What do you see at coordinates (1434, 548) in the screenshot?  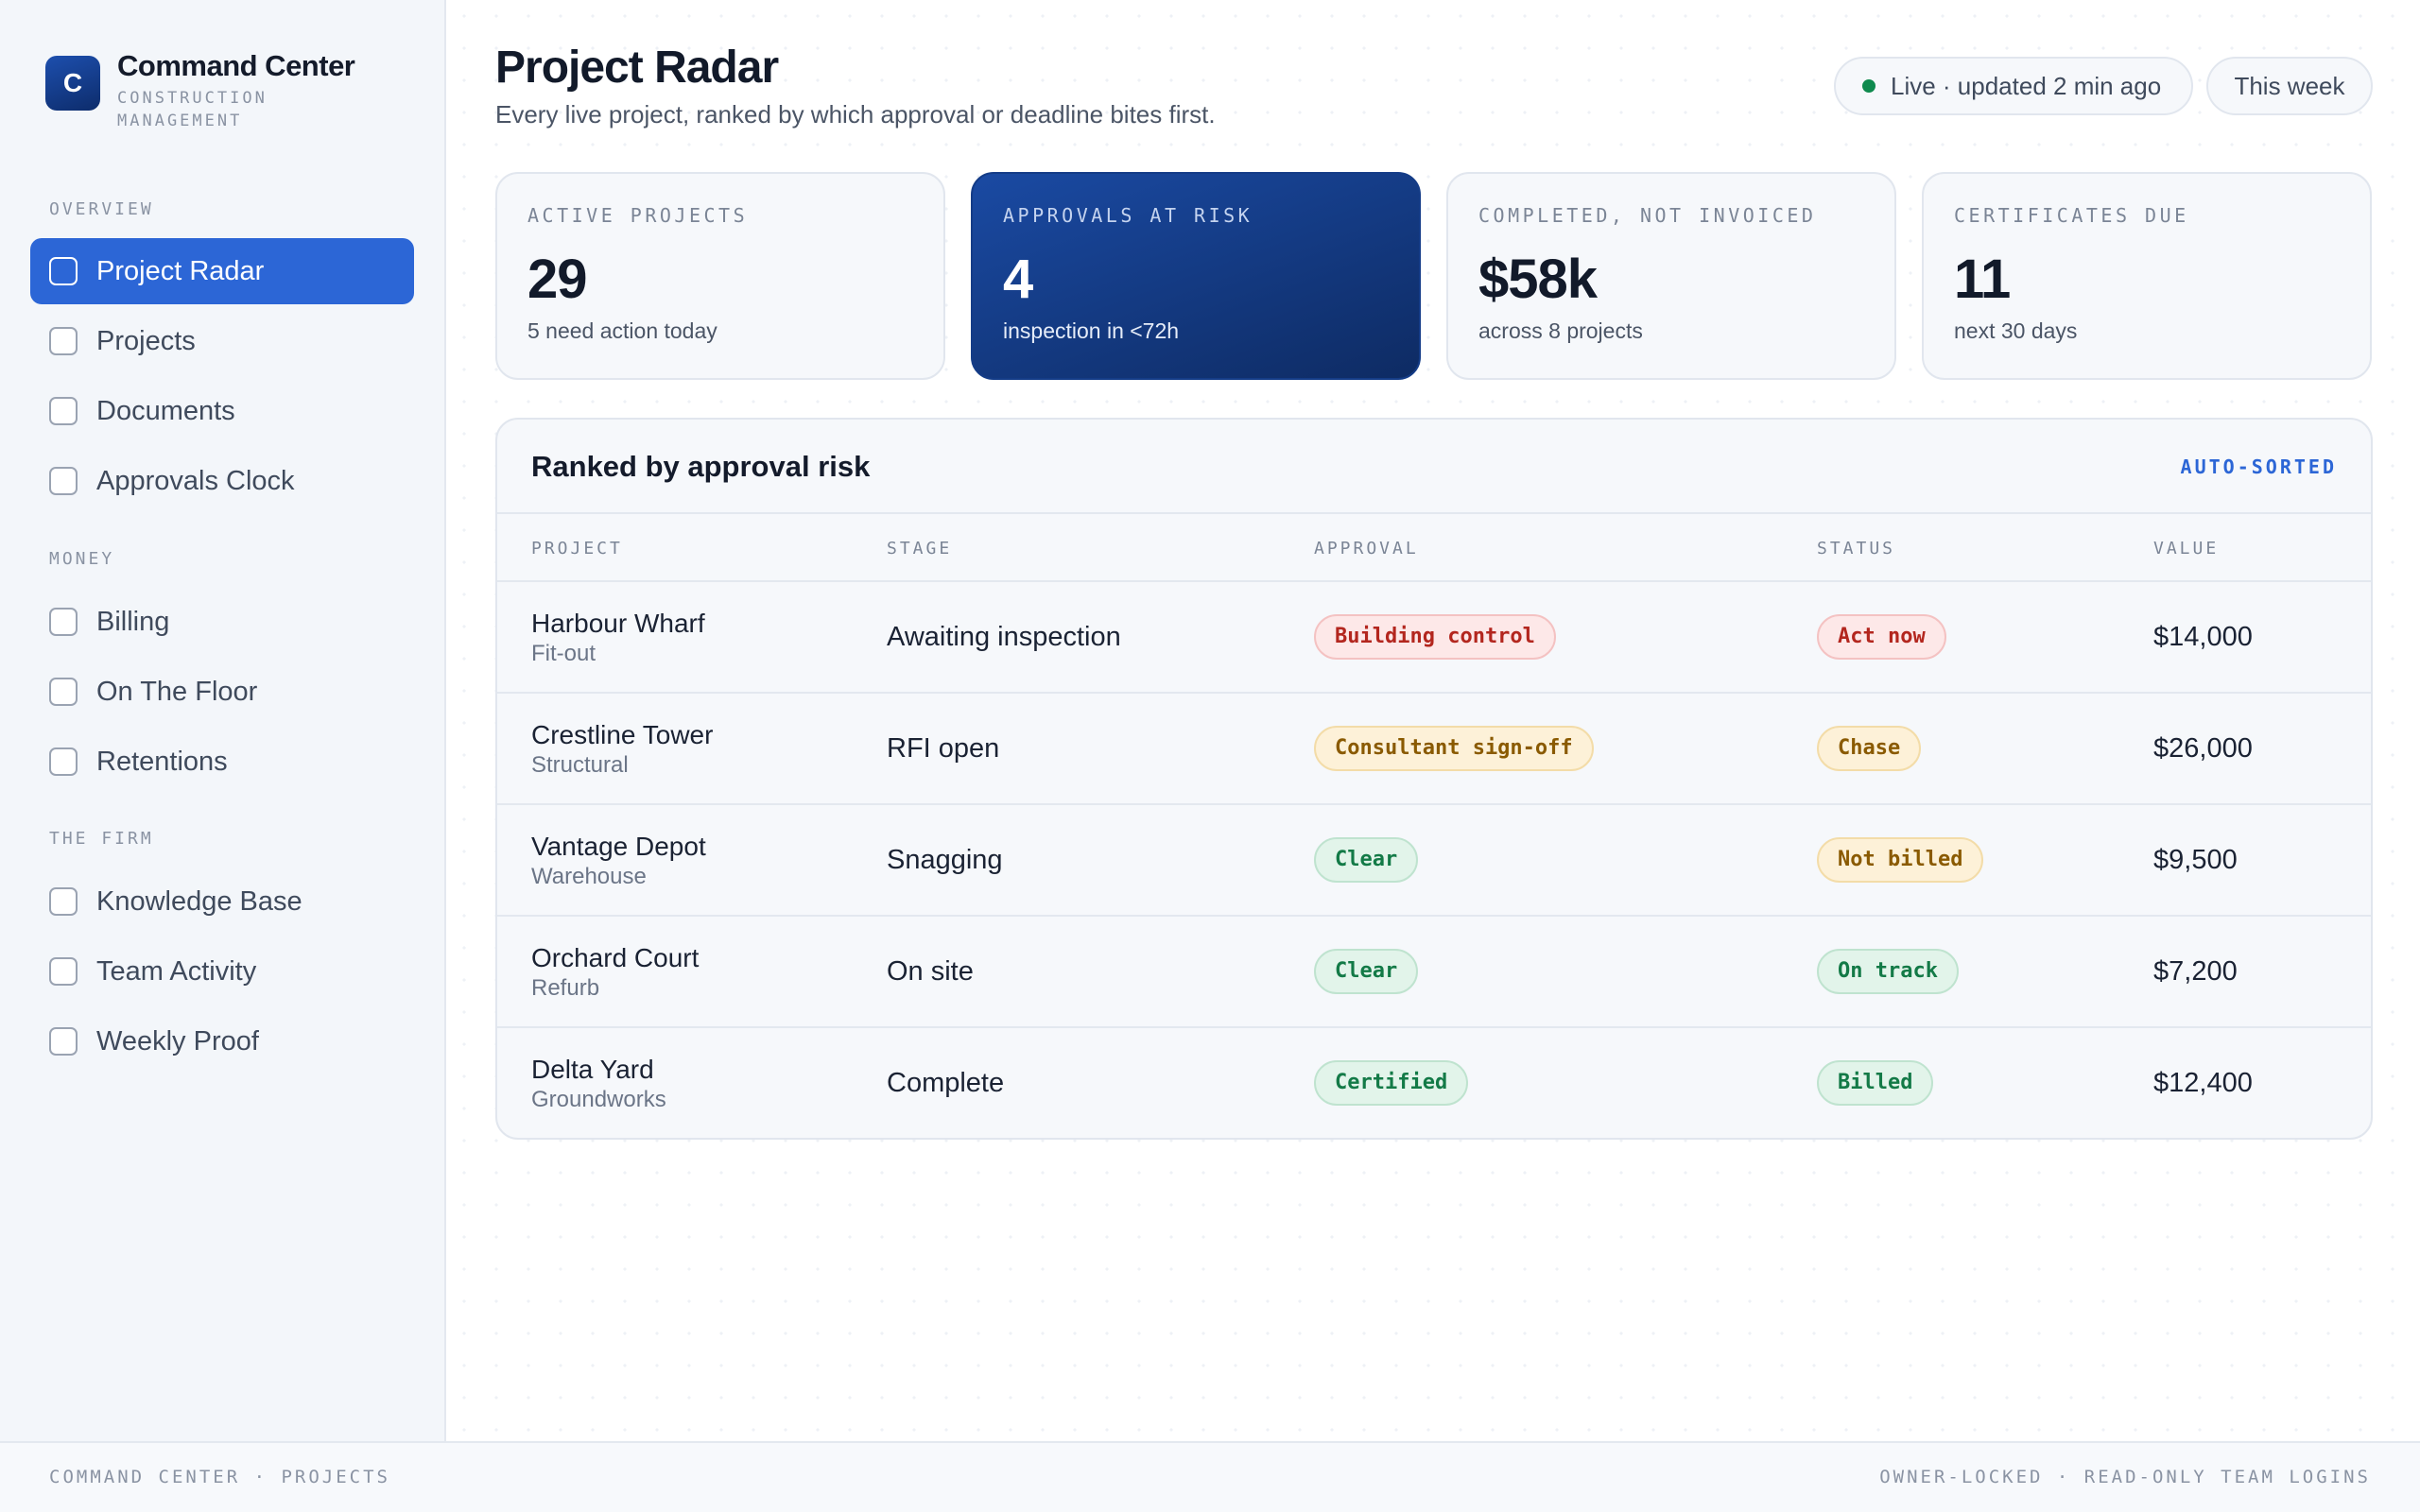 I see `table-header: PROJECT STAGE APPROVAL STATUS VALUE` at bounding box center [1434, 548].